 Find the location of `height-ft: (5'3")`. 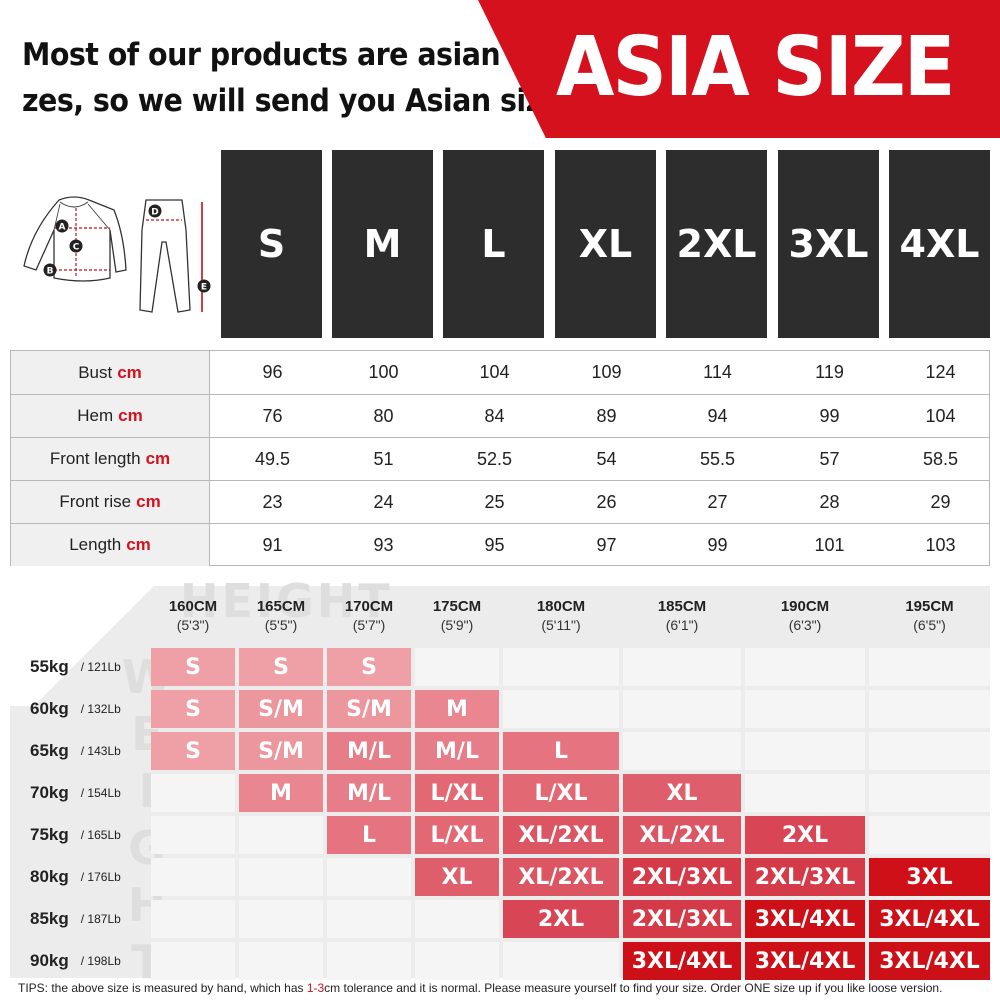

height-ft: (5'3") is located at coordinates (193, 625).